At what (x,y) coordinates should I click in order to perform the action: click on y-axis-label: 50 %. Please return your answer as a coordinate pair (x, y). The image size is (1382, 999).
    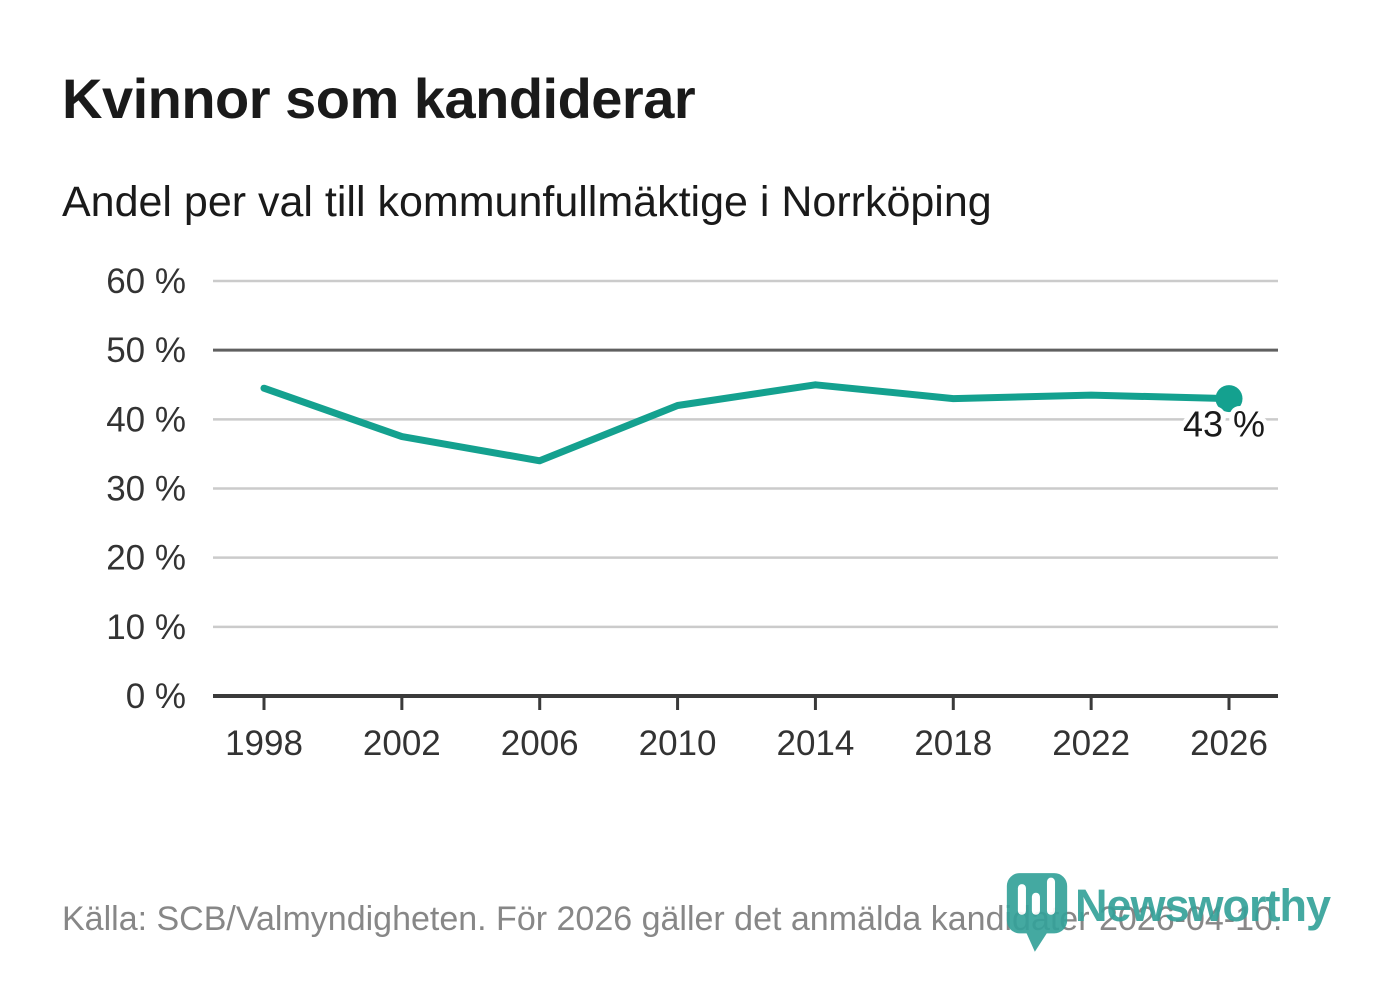
    Looking at the image, I should click on (146, 350).